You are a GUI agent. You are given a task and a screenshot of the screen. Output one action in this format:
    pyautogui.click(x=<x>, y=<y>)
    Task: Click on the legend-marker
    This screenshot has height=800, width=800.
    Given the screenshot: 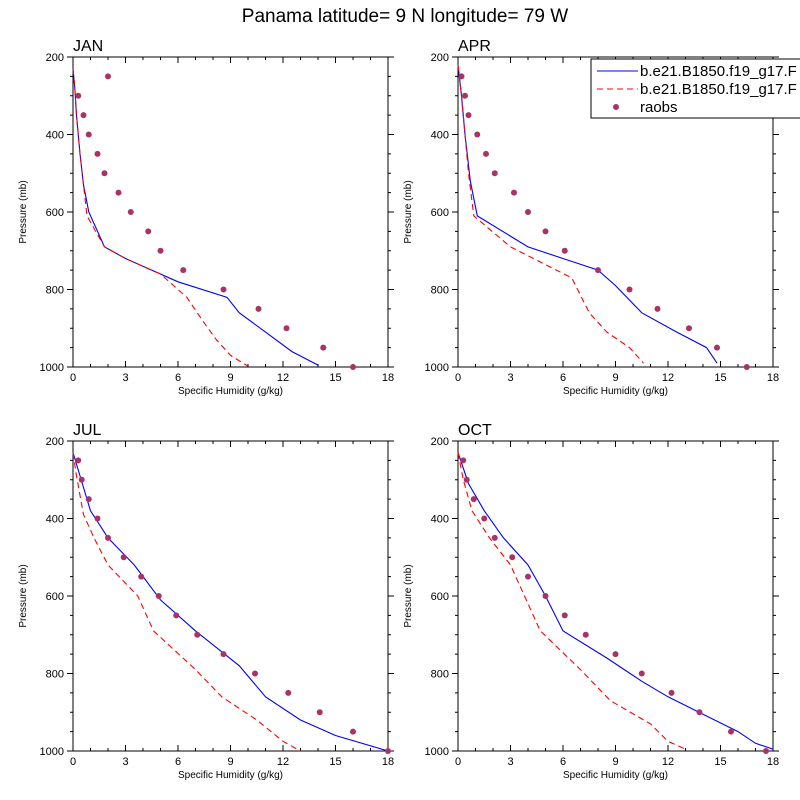 What is the action you would take?
    pyautogui.click(x=616, y=107)
    